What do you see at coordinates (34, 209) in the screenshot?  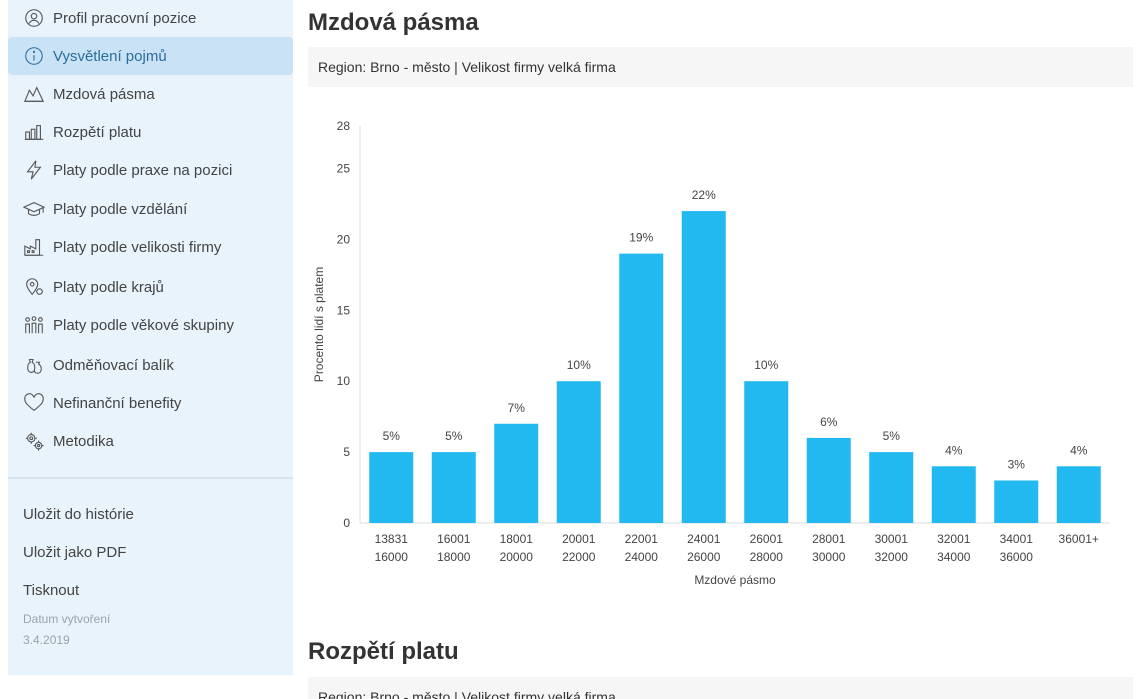 I see `graduation-cap-icon` at bounding box center [34, 209].